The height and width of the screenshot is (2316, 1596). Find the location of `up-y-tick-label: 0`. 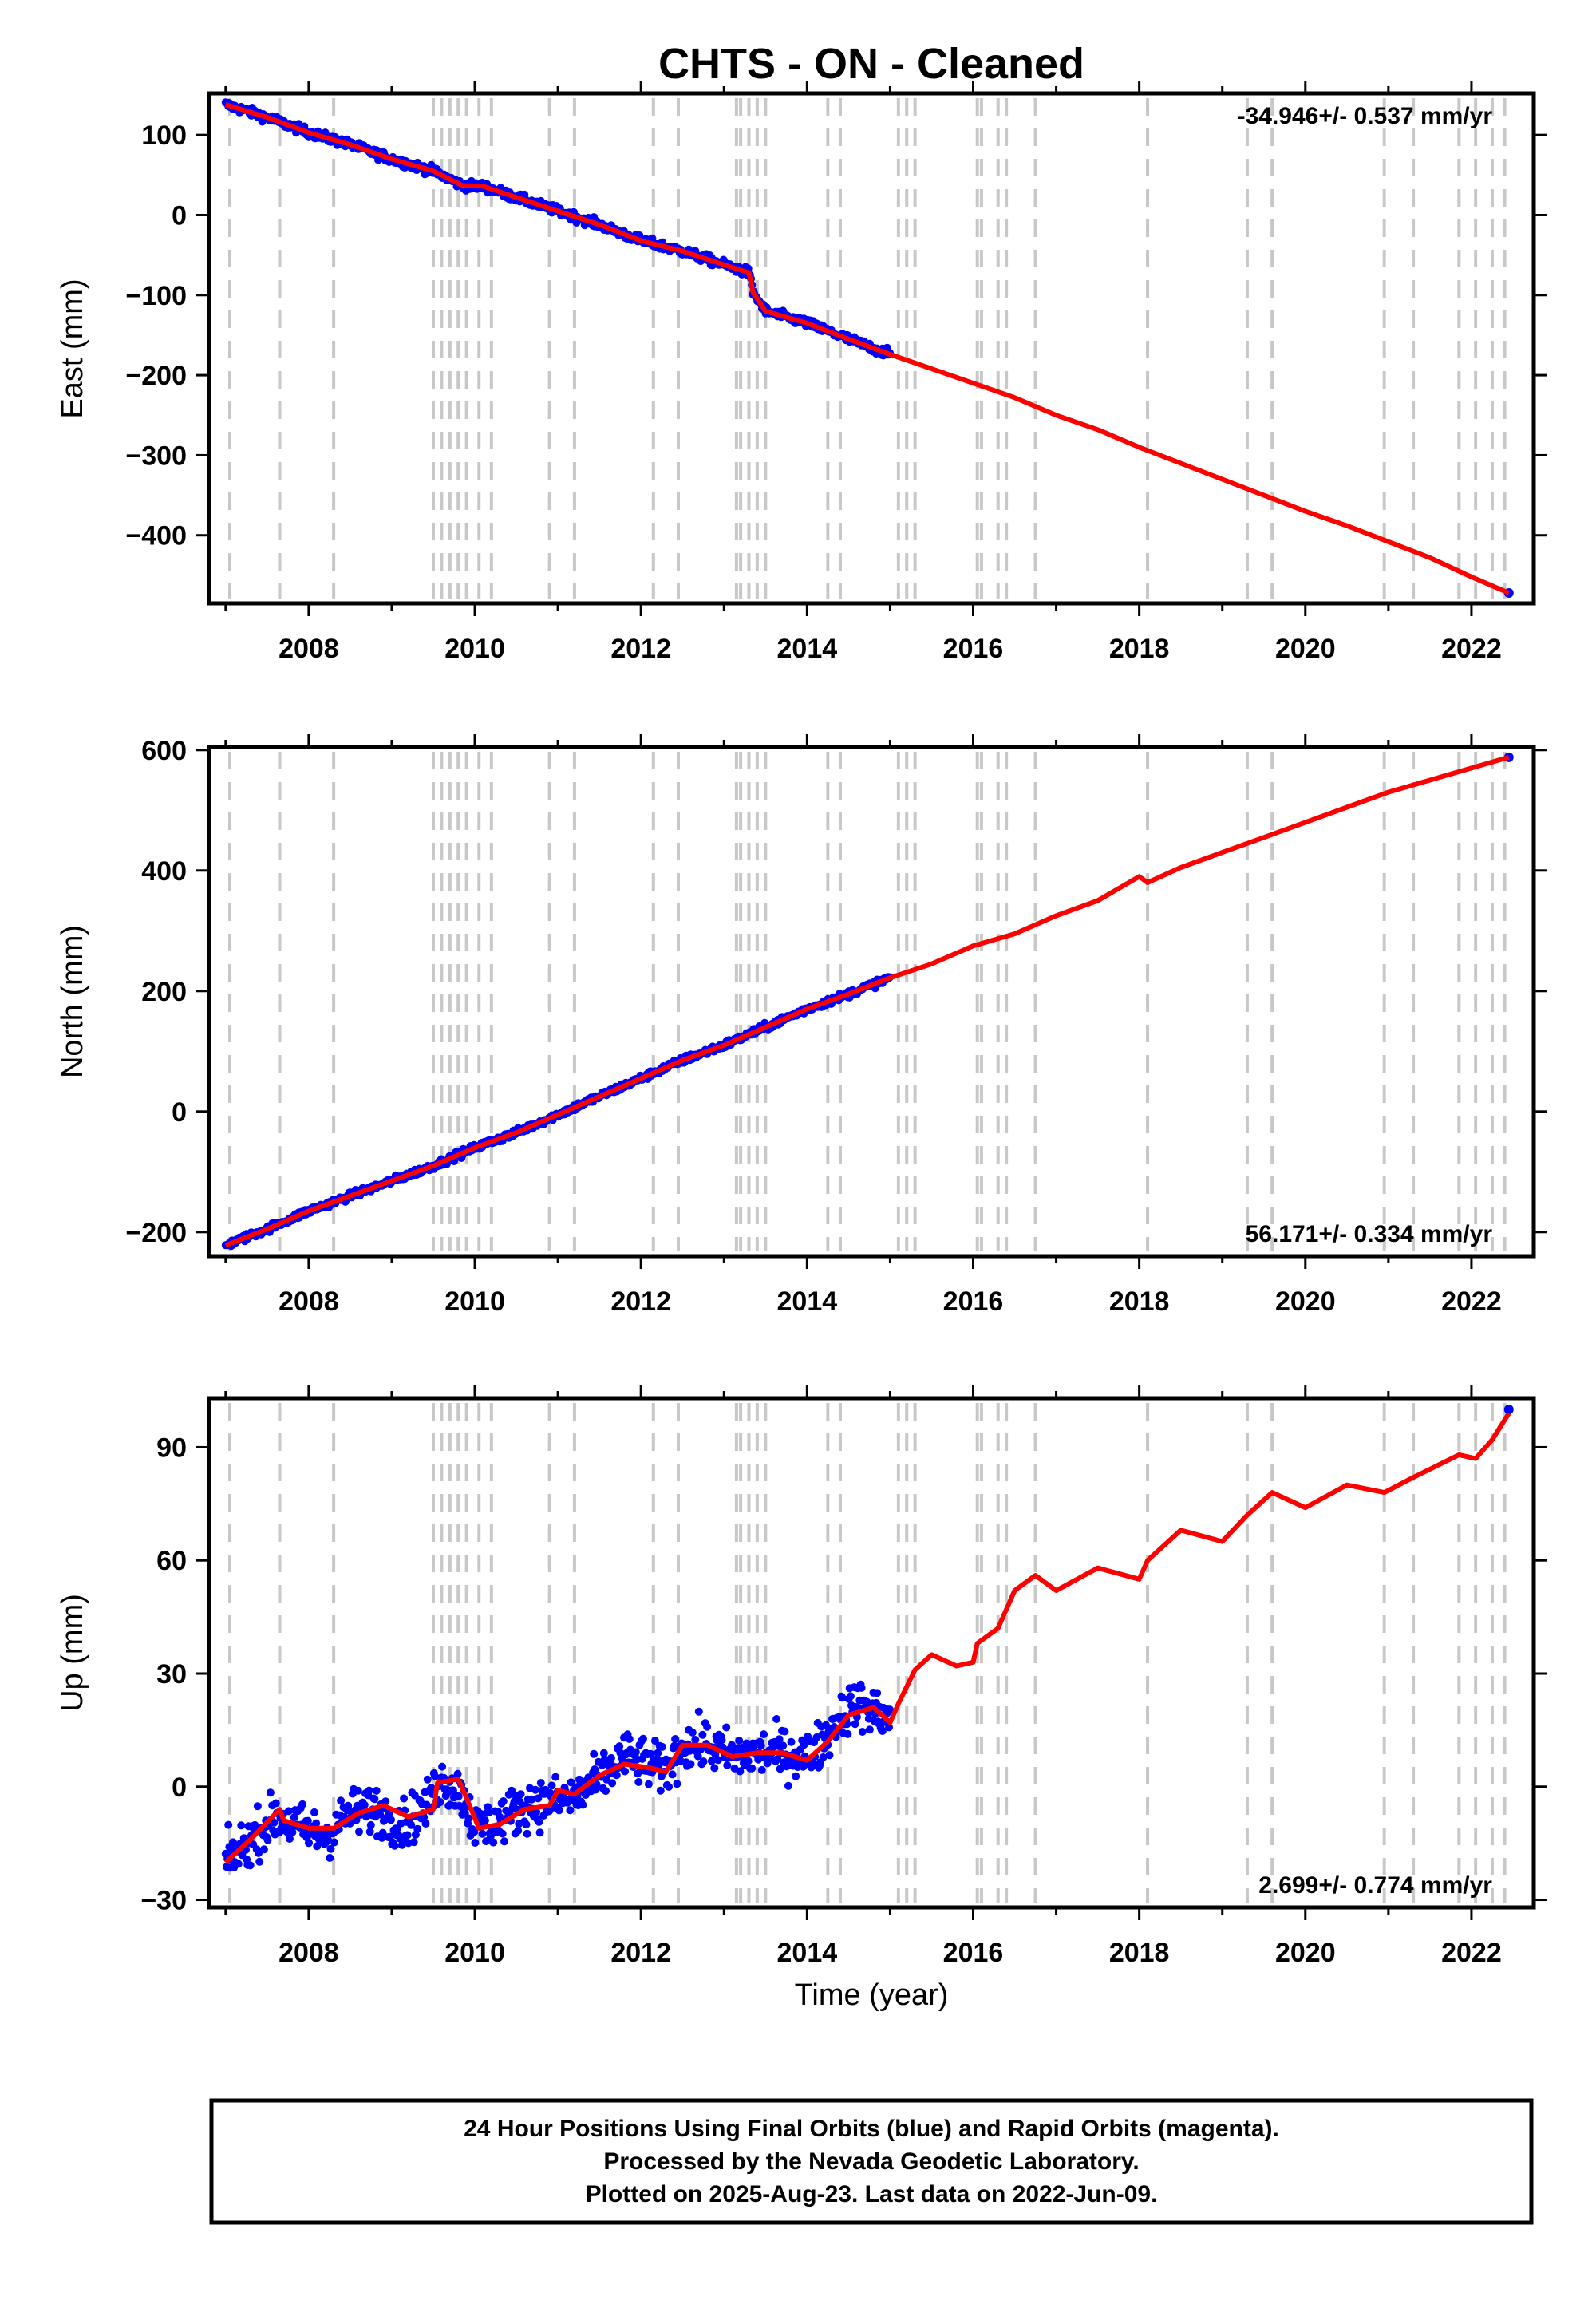

up-y-tick-label: 0 is located at coordinates (179, 1788).